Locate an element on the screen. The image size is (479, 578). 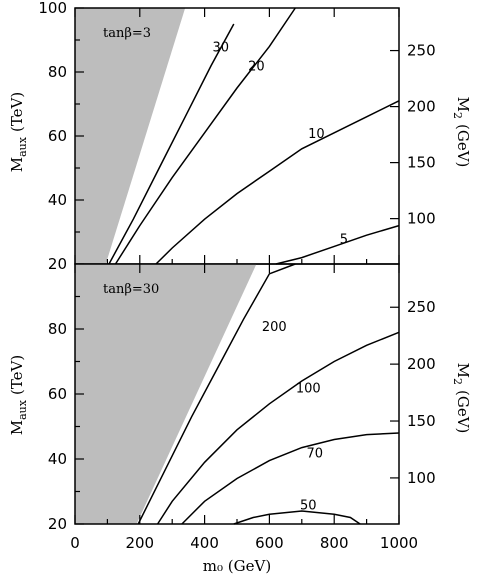
y-tick-label: 100 is located at coordinates (52, 8).